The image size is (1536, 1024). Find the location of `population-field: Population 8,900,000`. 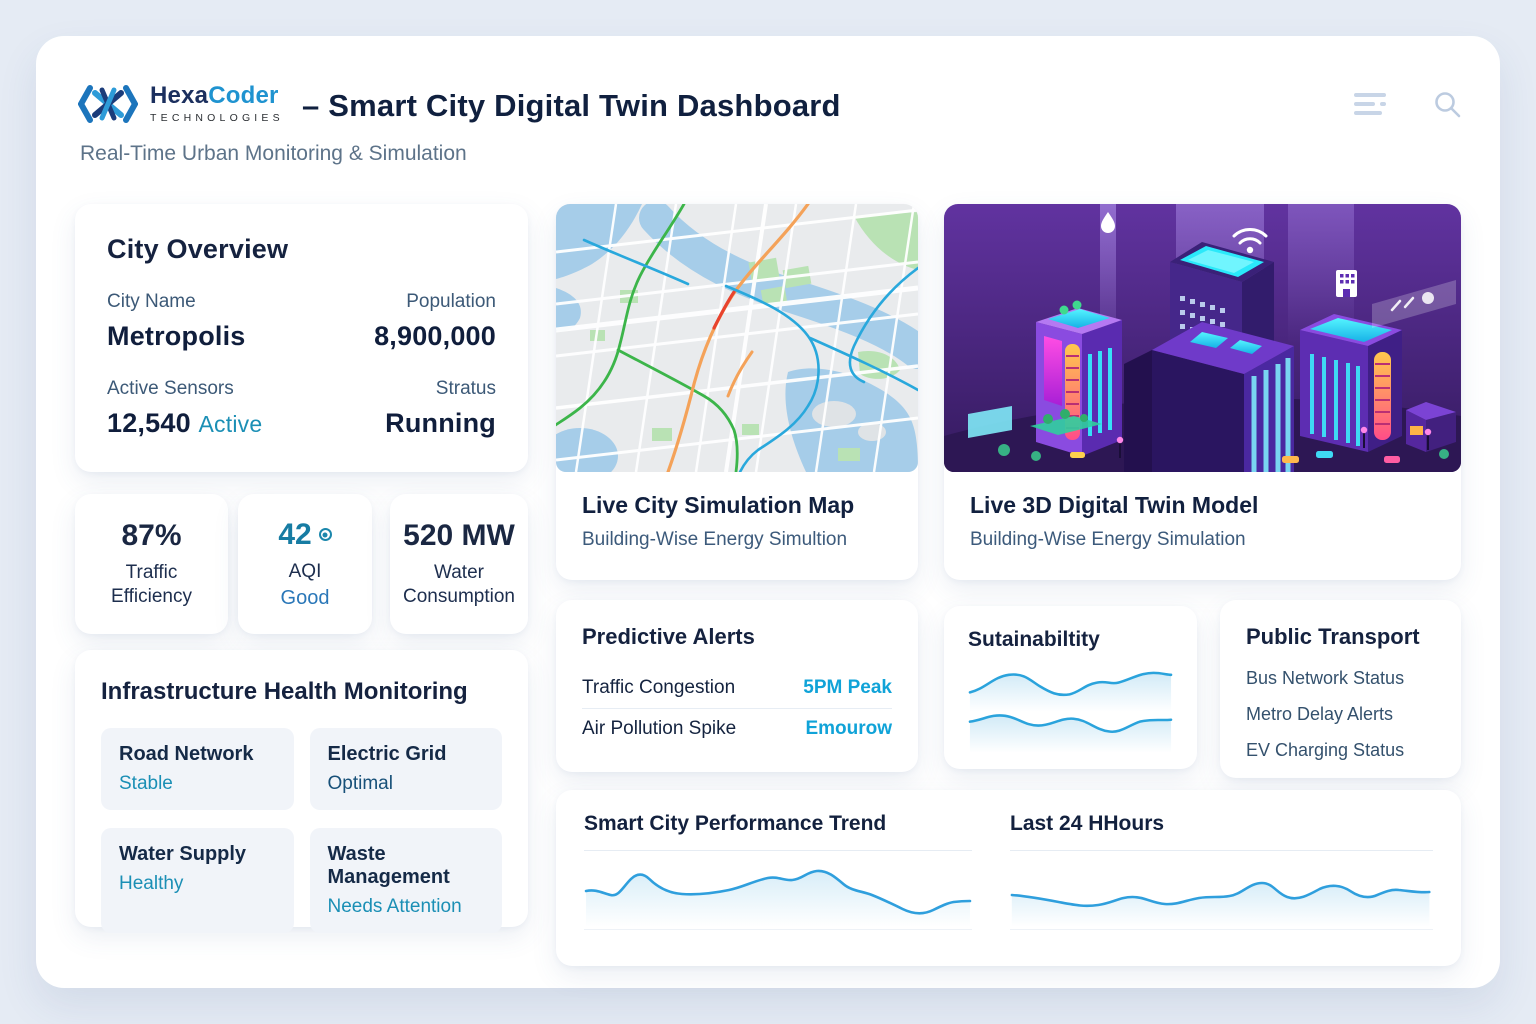

population-field: Population 8,900,000 is located at coordinates (399, 321).